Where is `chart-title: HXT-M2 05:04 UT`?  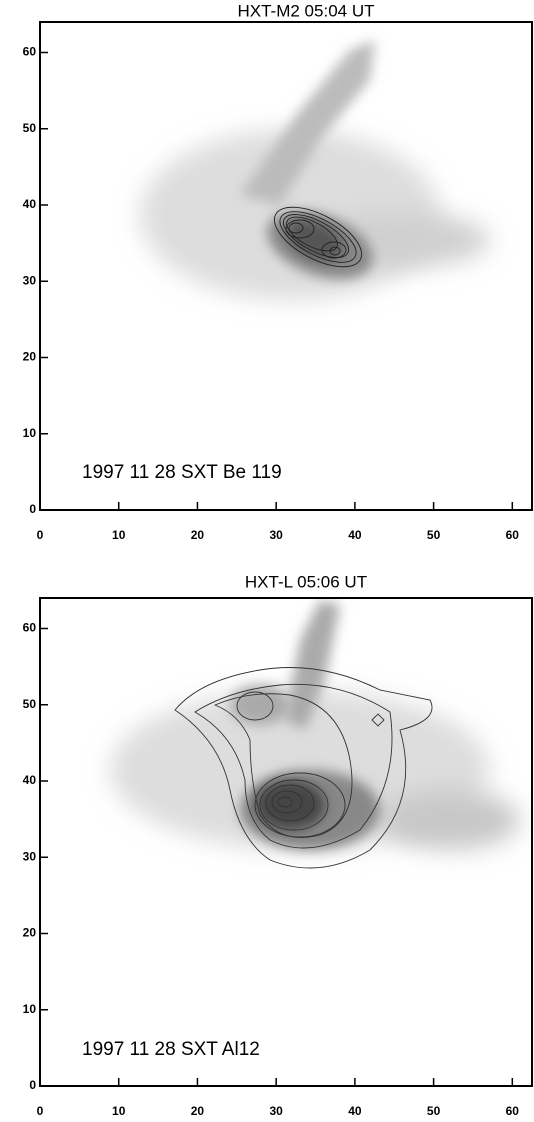
chart-title: HXT-M2 05:04 UT is located at coordinates (306, 10).